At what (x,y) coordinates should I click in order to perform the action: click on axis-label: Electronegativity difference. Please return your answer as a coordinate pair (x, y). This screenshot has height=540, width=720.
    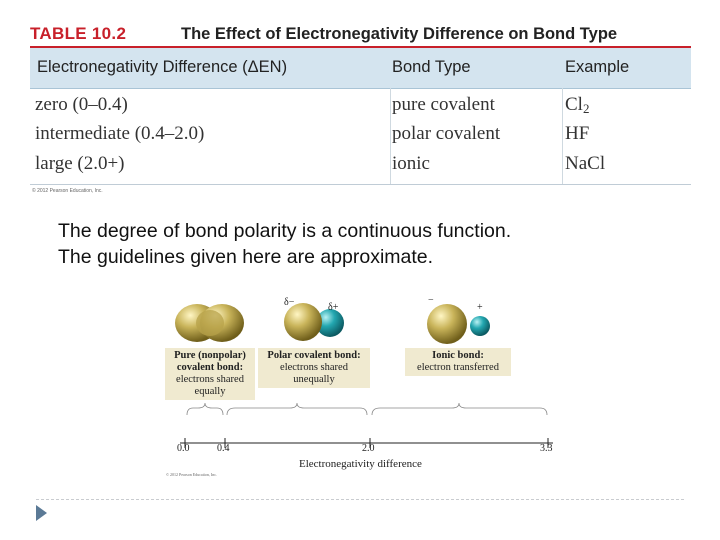
    Looking at the image, I should click on (360, 464).